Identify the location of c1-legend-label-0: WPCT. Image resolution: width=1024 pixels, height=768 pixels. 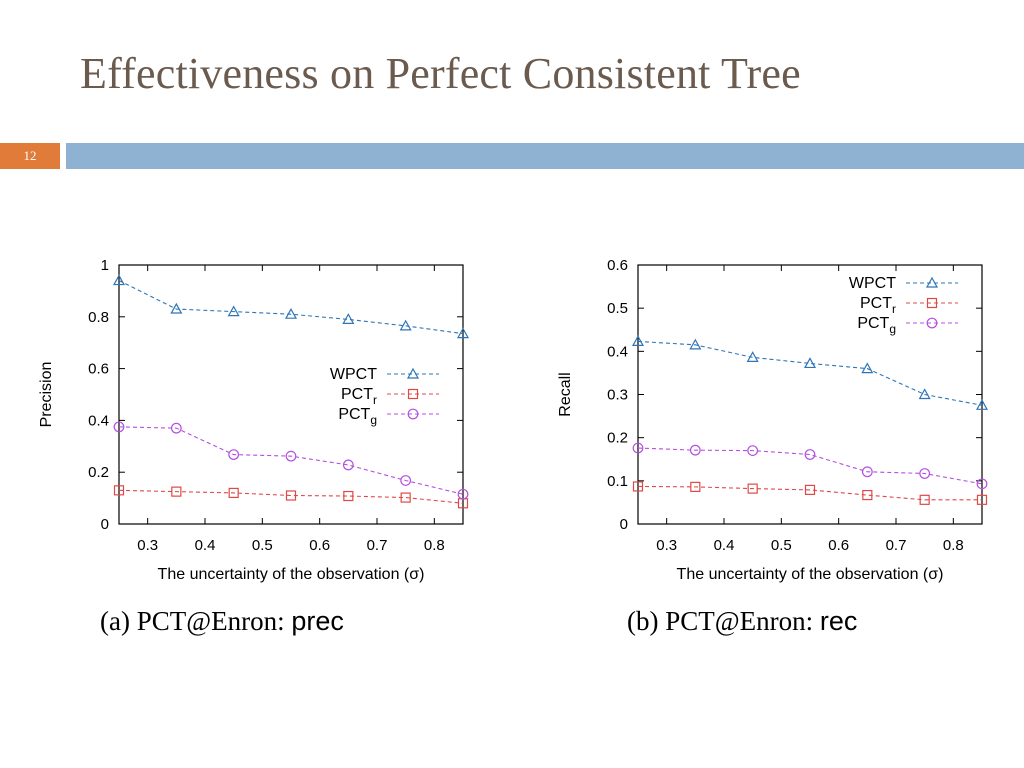
(872, 283).